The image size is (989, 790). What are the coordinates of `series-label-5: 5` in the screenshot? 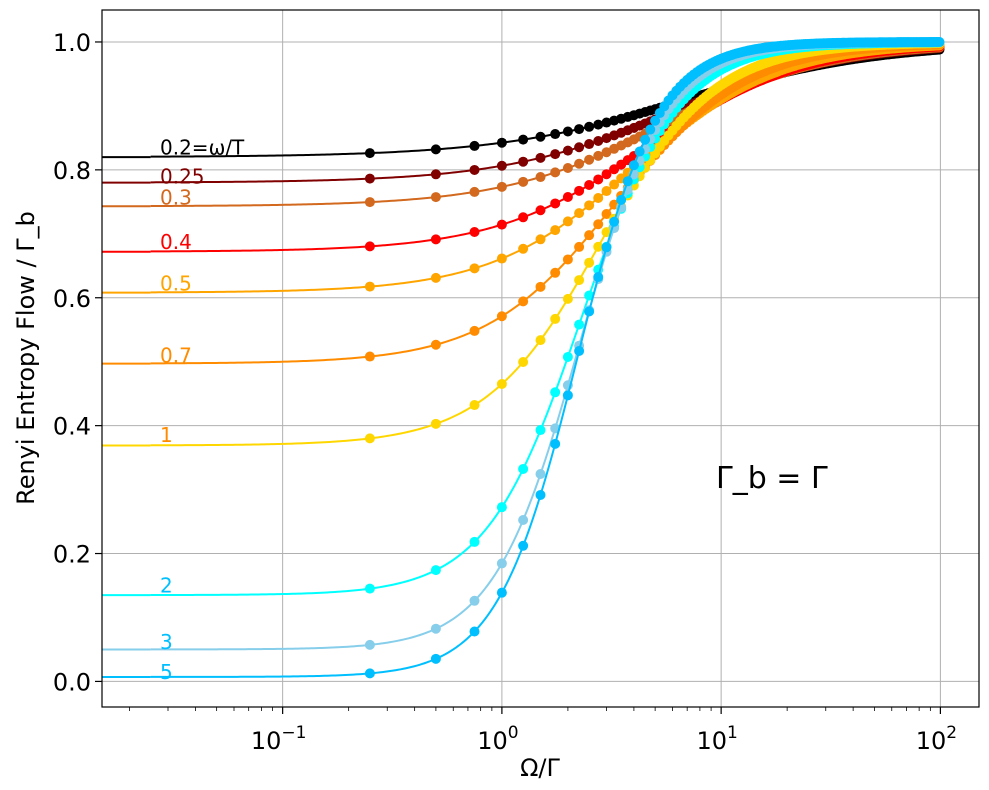 It's located at (166, 672).